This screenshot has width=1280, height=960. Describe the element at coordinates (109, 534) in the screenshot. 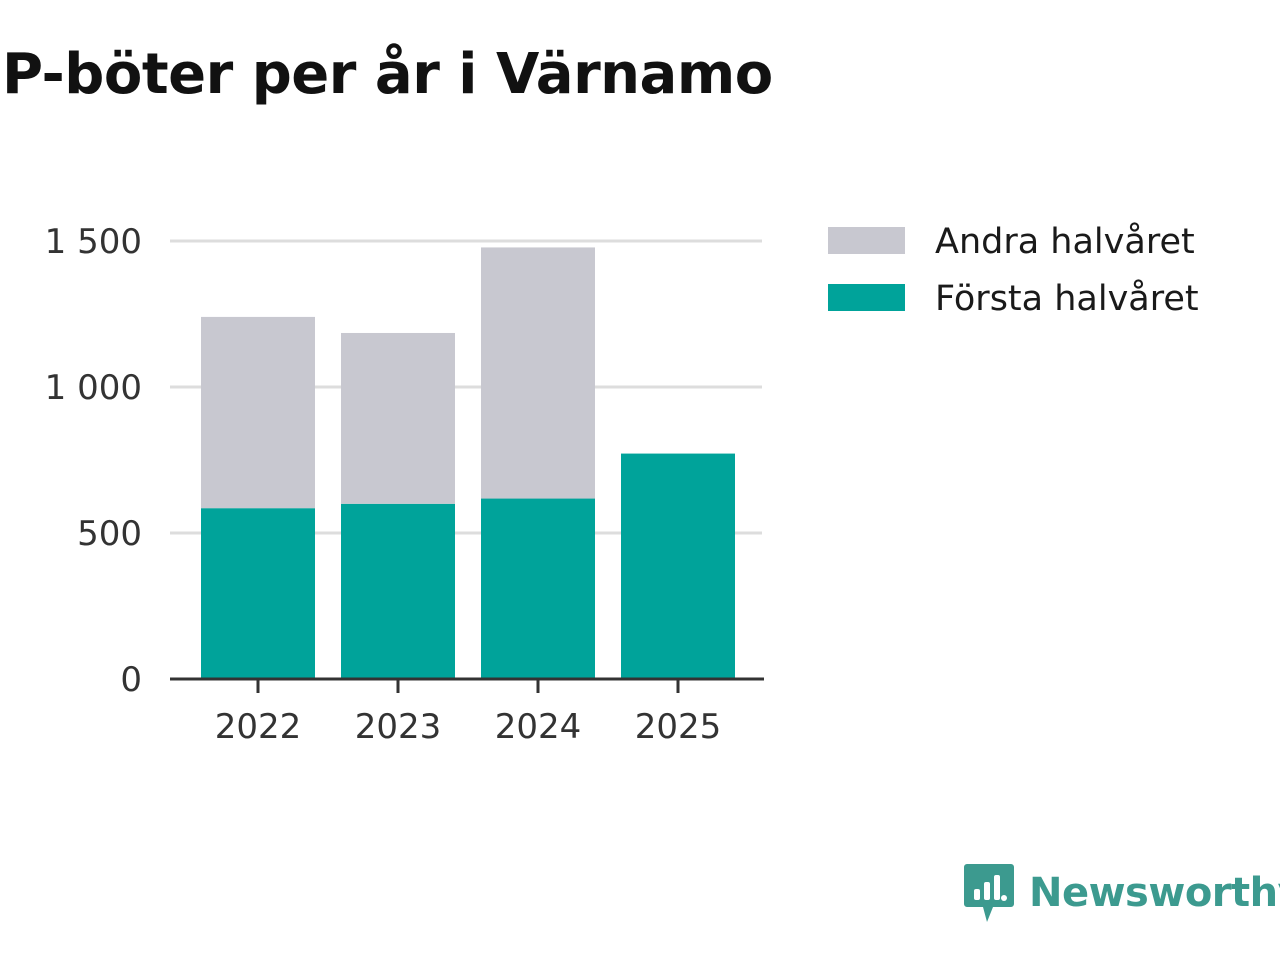

I see `y-tick-label-500: 500` at that location.